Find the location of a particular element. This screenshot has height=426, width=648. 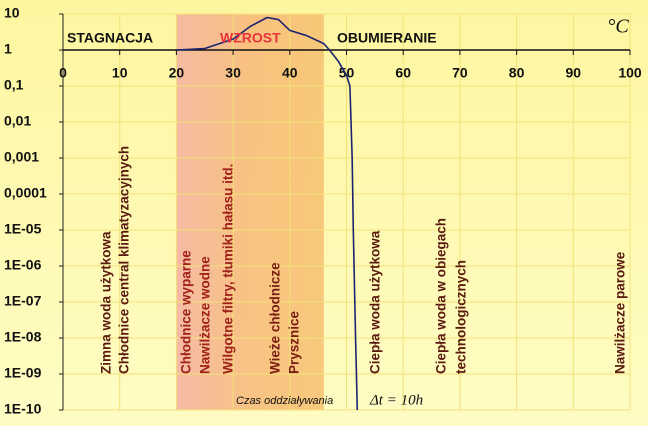

category-label: Wieże chłodnicze is located at coordinates (275, 318).